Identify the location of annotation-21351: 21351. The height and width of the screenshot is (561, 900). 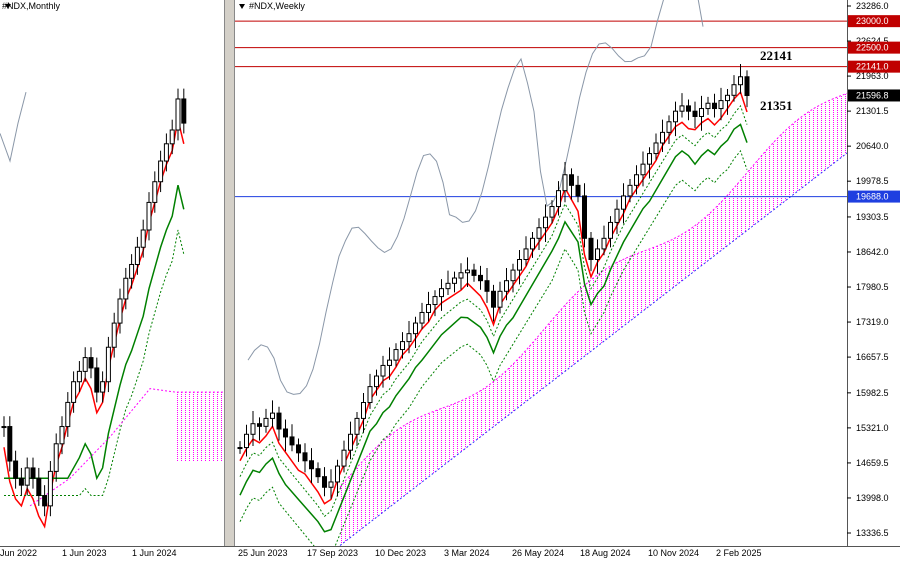
(776, 105).